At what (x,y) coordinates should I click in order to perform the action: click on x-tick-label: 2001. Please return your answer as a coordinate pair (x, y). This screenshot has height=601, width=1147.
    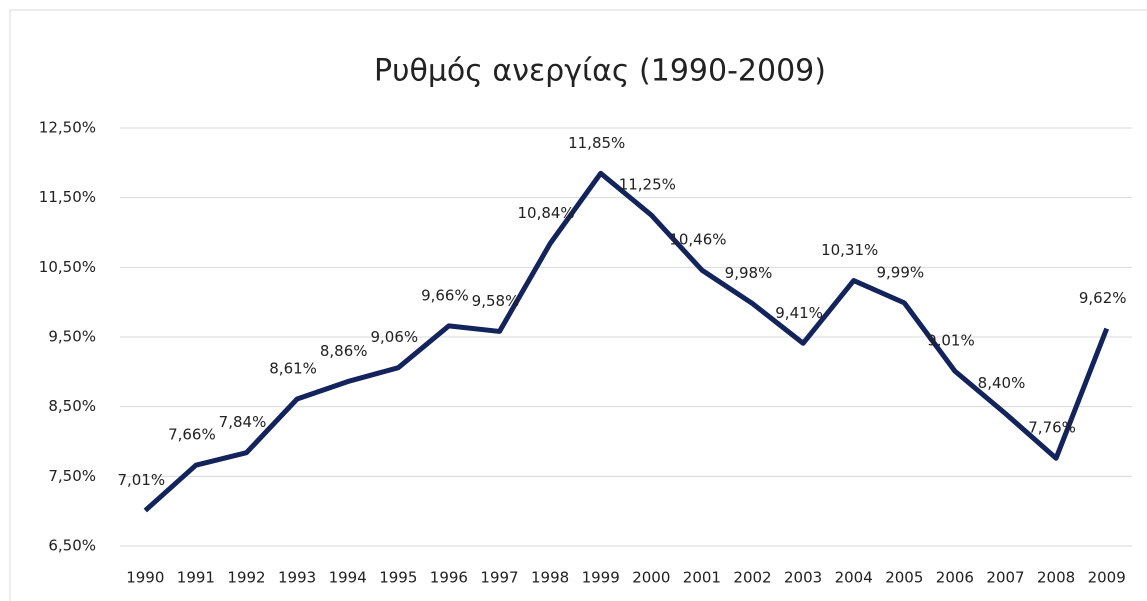
    Looking at the image, I should click on (702, 578).